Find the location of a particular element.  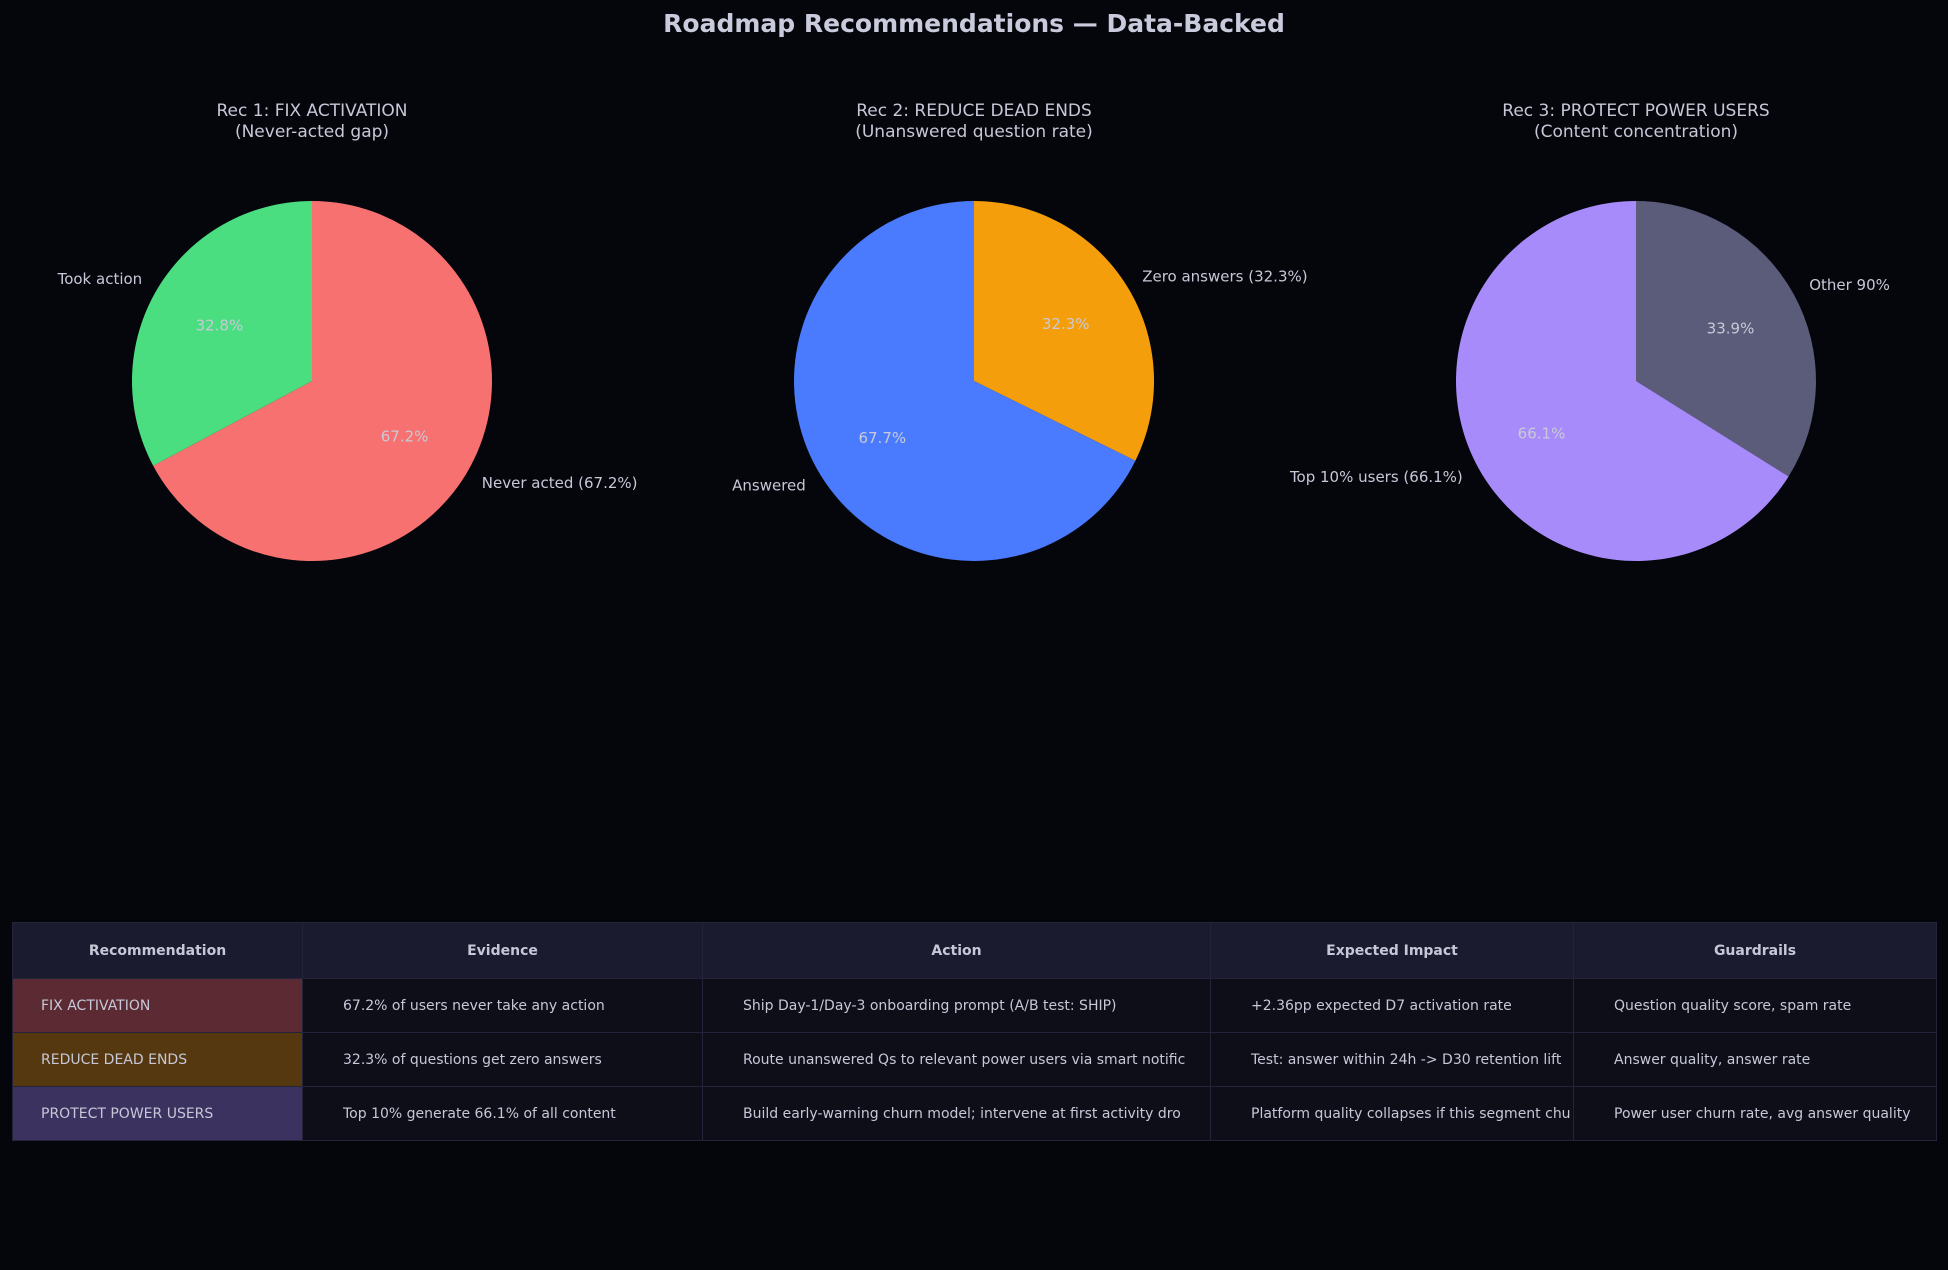

pie-3-pct-label-1: 33.9% is located at coordinates (1731, 329).